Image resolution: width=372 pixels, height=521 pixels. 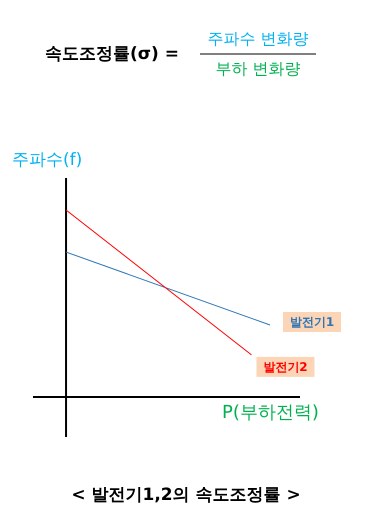 What do you see at coordinates (285, 367) in the screenshot?
I see `series-label: 발전기2` at bounding box center [285, 367].